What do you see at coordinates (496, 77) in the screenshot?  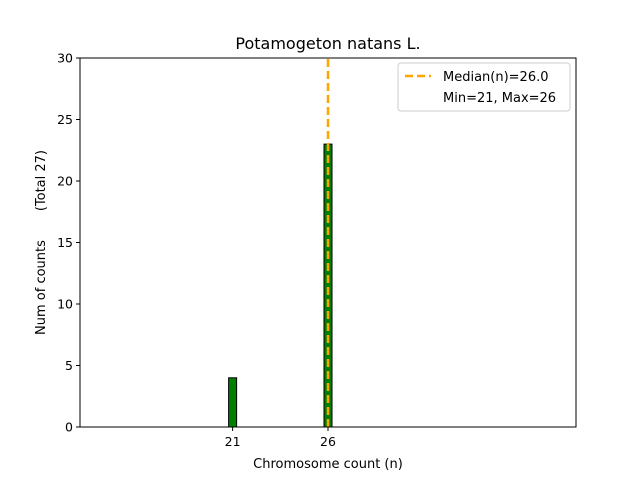 I see `legend-entry-median: Median(n)=26.0` at bounding box center [496, 77].